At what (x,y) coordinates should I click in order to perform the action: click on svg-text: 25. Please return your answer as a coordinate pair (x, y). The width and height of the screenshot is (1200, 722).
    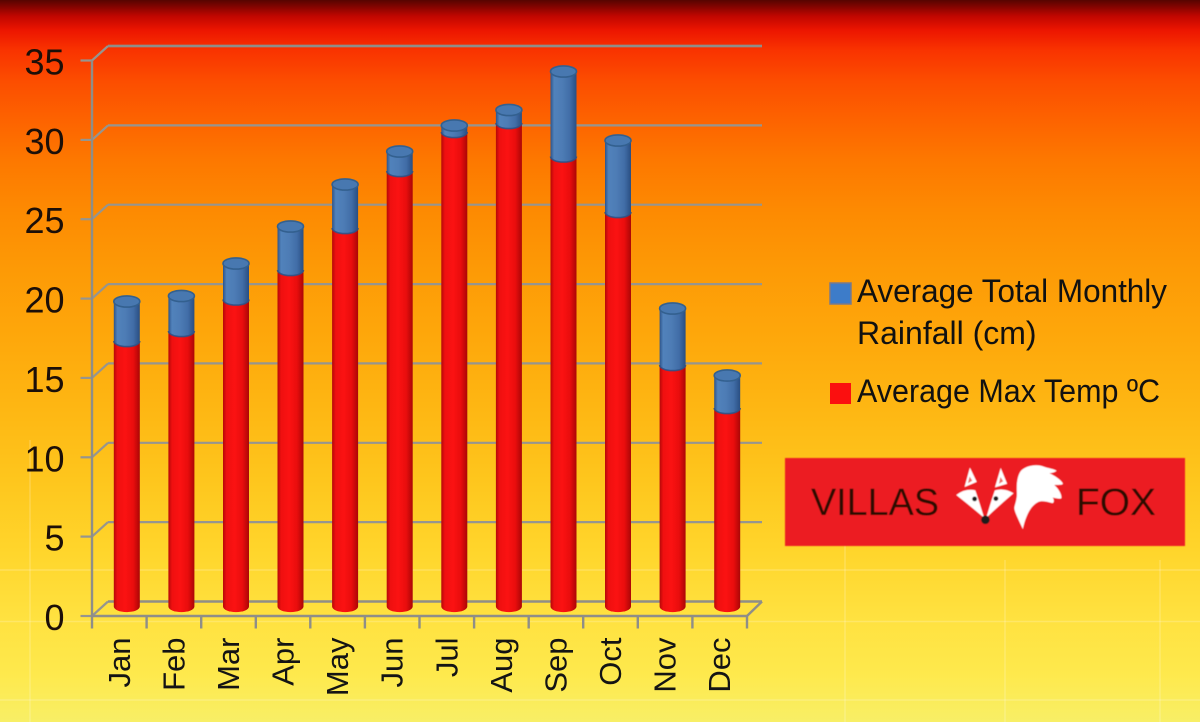
    Looking at the image, I should click on (44, 220).